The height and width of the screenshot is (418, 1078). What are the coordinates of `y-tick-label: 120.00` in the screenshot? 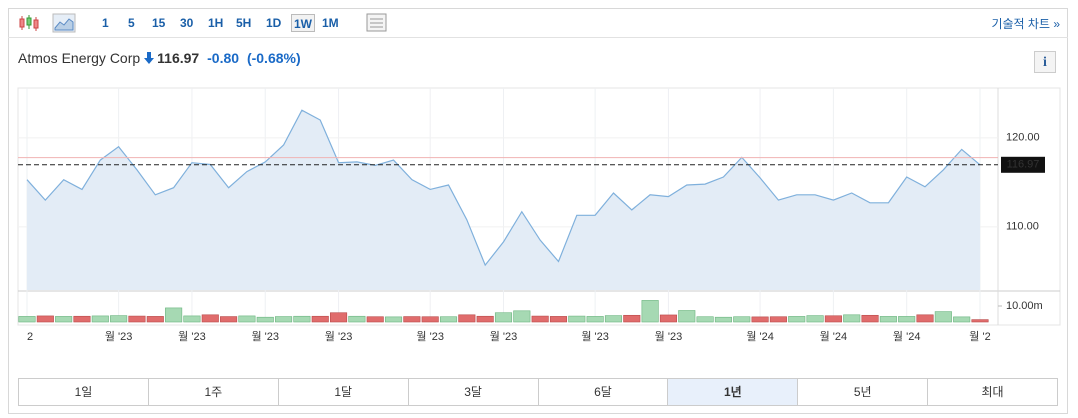 It's located at (1023, 138).